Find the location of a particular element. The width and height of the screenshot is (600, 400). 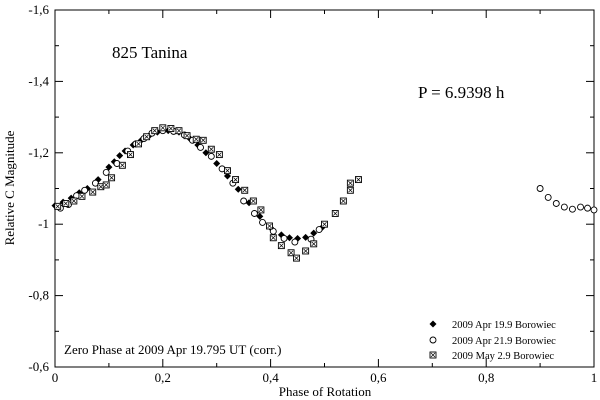

legend-item: 2009 May 2.9 Borowiec is located at coordinates (491, 356).